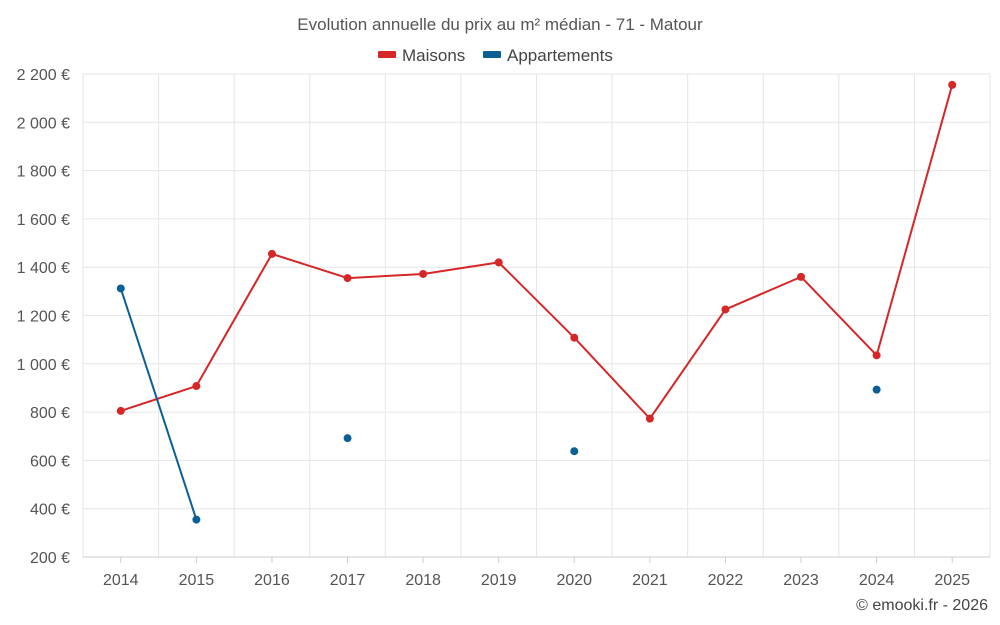  I want to click on data-point-maisons-2020, so click(574, 337).